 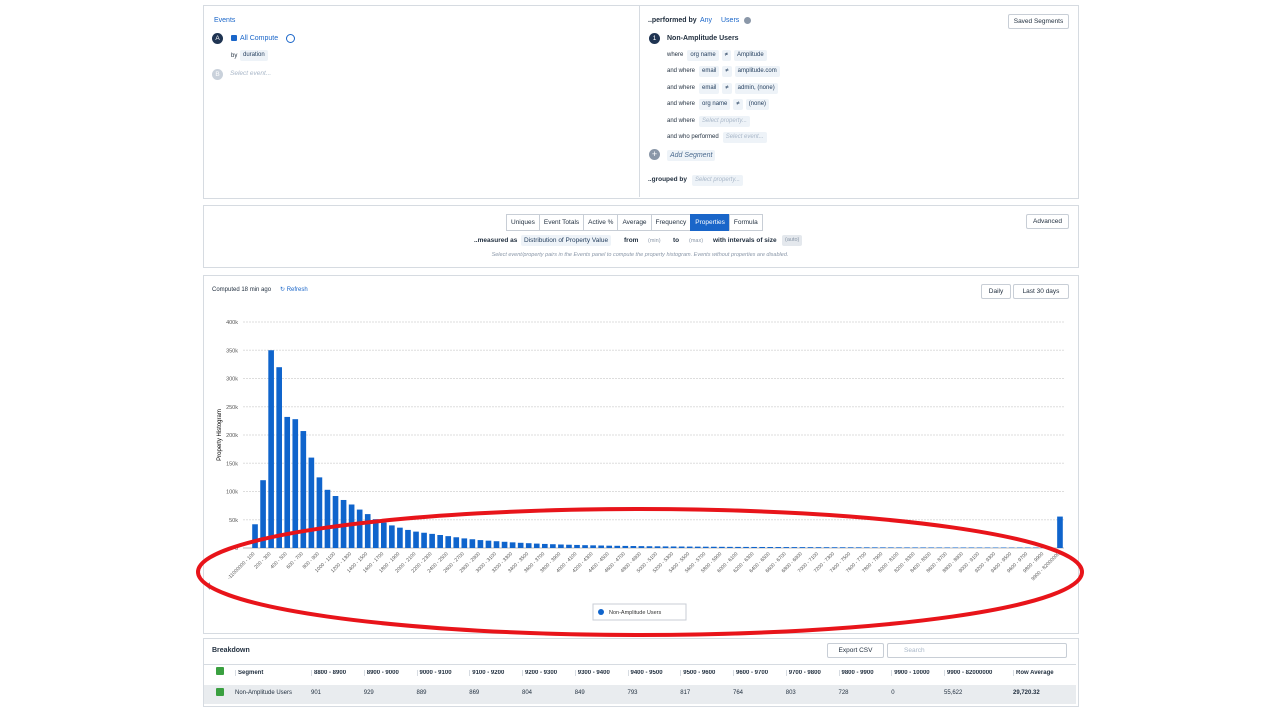 I want to click on table-cell: 793, so click(x=632, y=693).